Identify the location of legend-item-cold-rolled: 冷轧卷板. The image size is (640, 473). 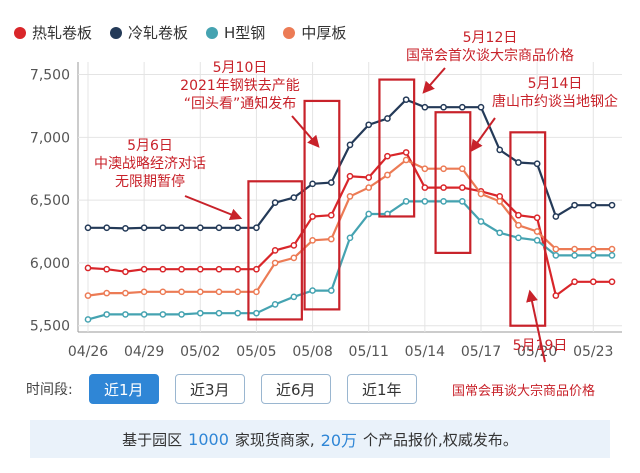
(149, 32).